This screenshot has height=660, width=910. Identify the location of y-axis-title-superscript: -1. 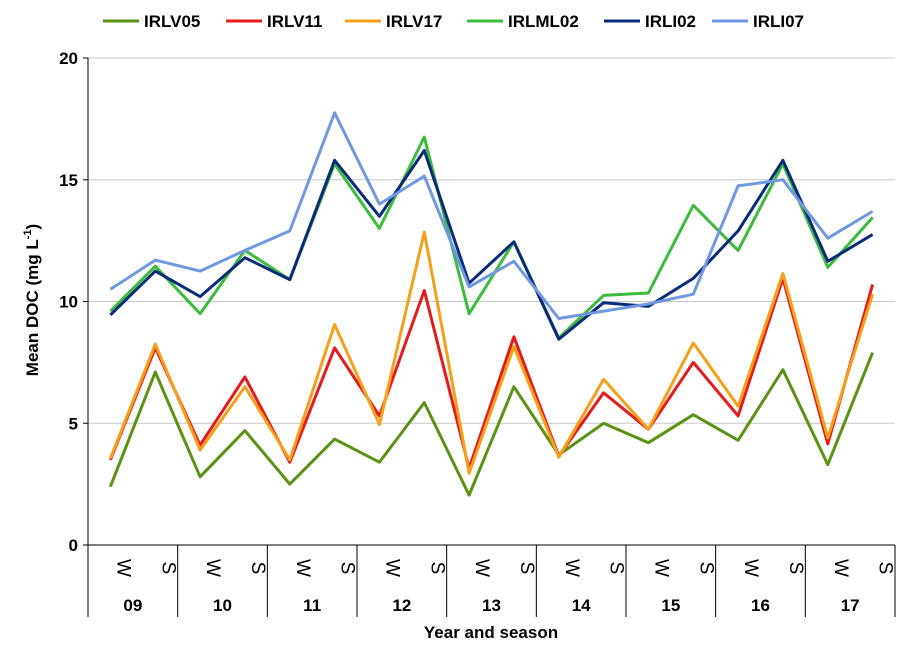
(28, 234).